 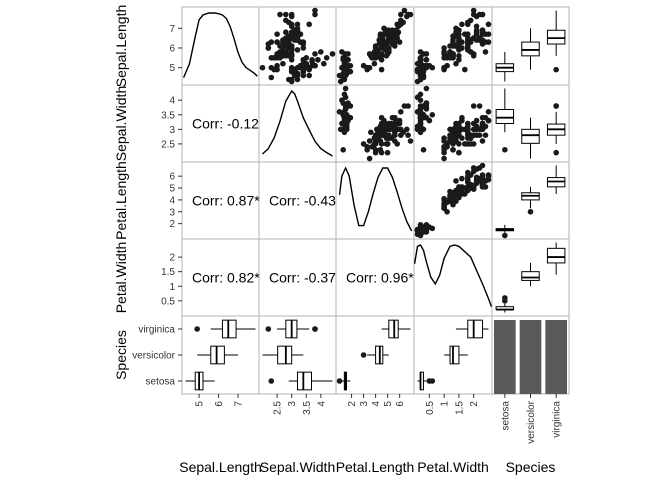 I want to click on y-tick-label: 7, so click(x=172, y=29).